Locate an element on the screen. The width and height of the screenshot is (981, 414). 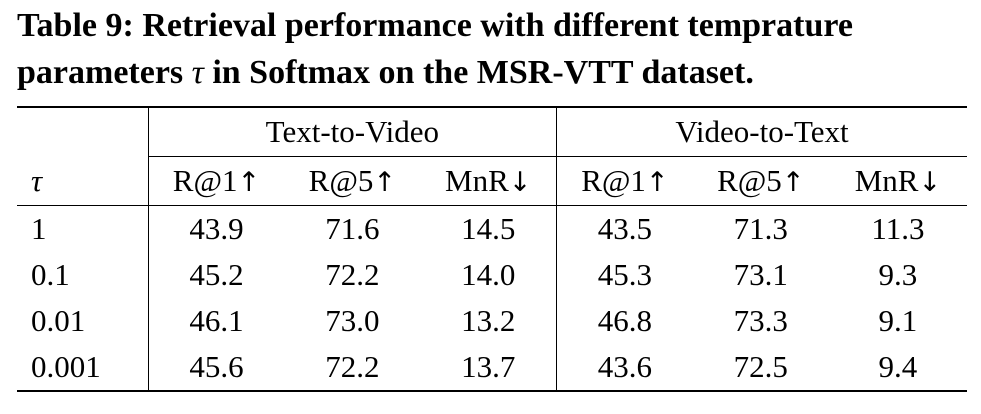
v2t-r1-value: 46.8 is located at coordinates (624, 321).